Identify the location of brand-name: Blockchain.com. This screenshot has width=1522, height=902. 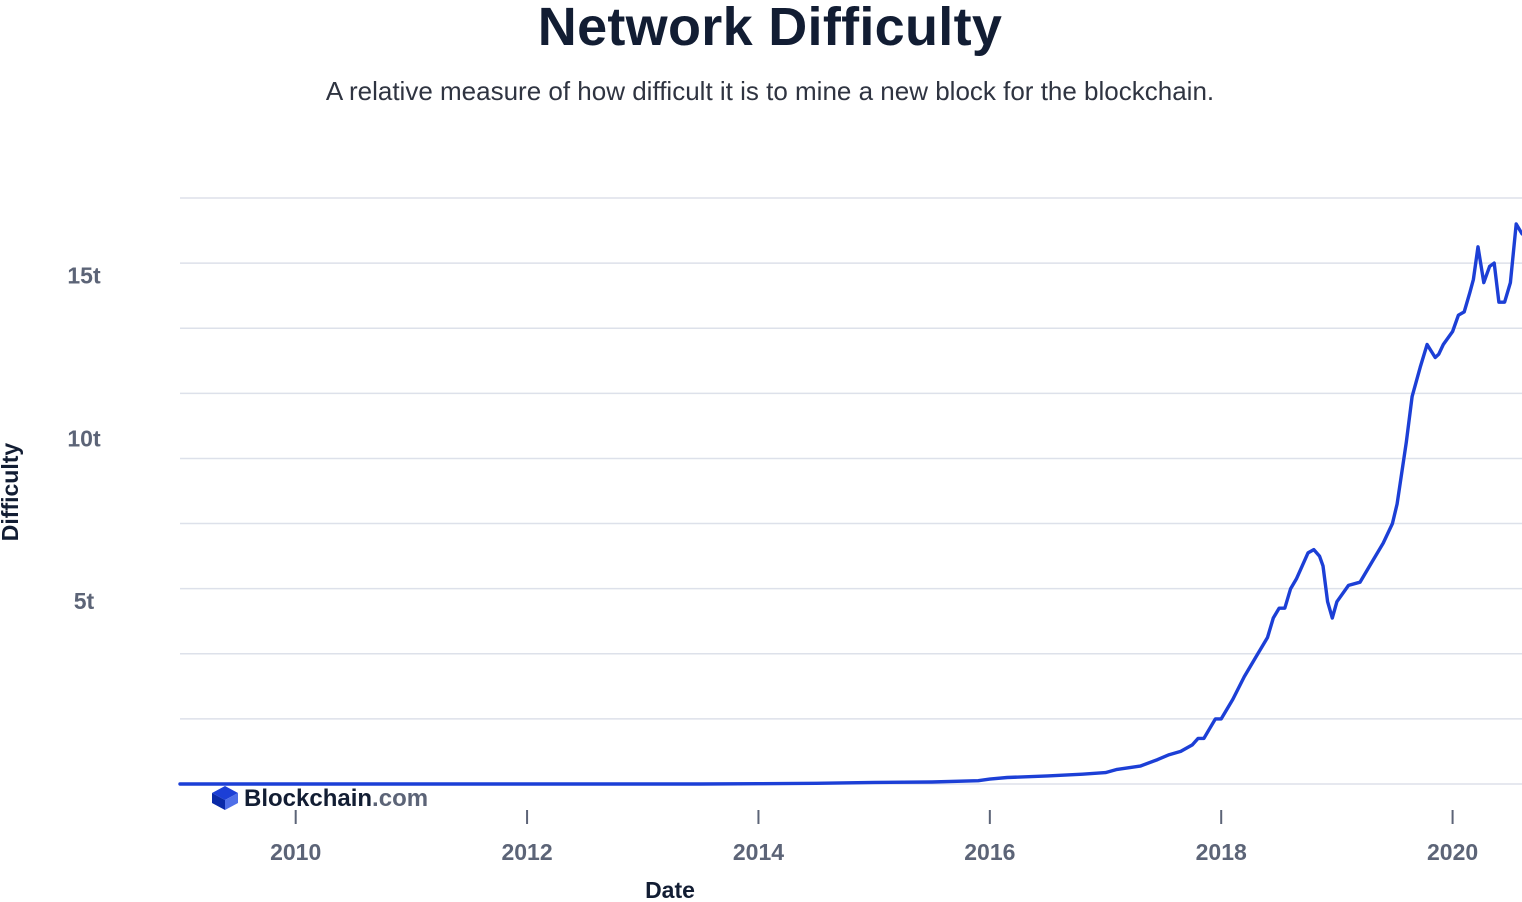
(336, 798).